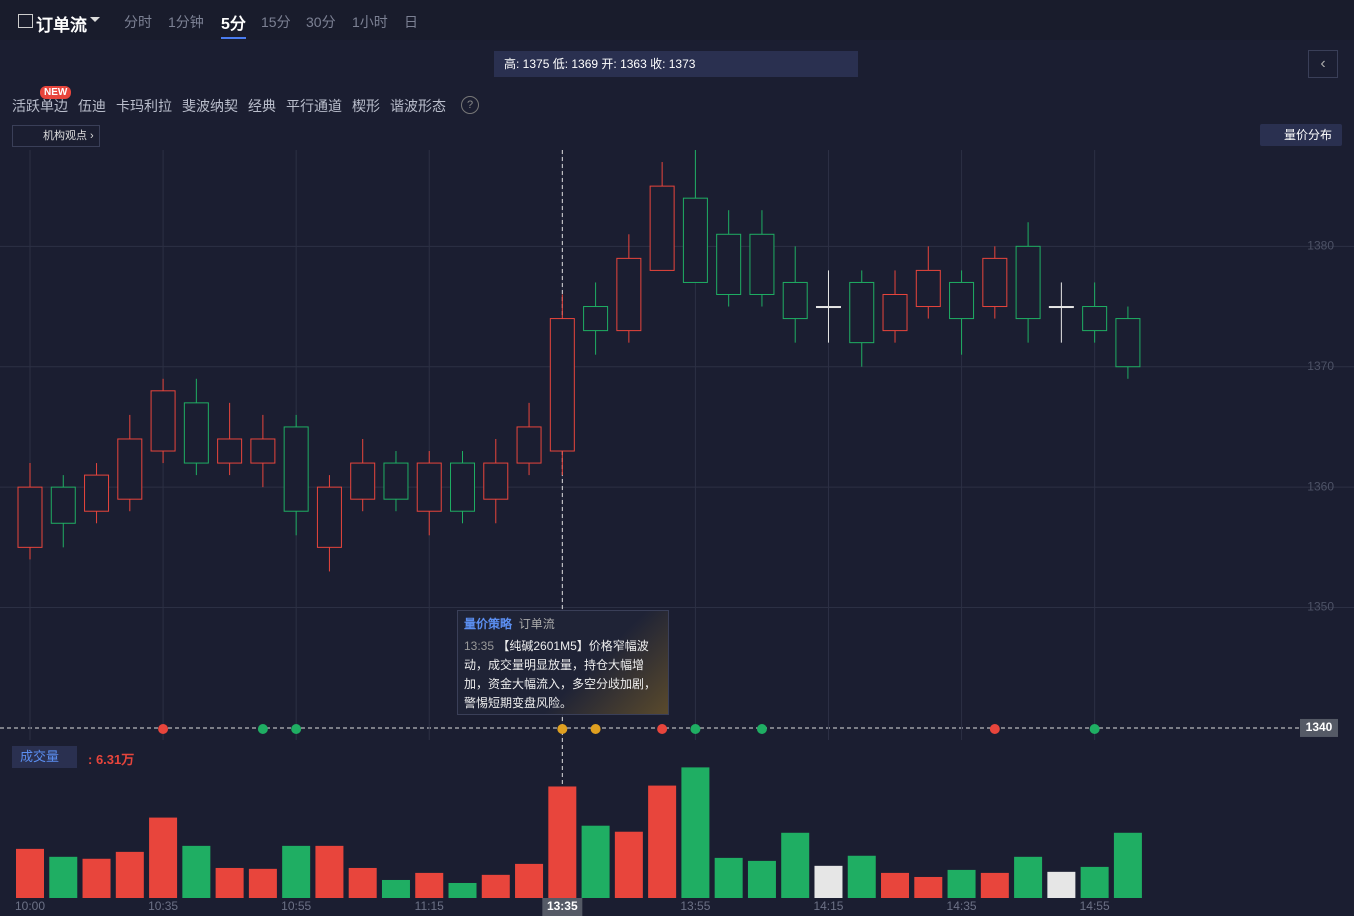  Describe the element at coordinates (233, 24) in the screenshot. I see `interval: 5分` at that location.